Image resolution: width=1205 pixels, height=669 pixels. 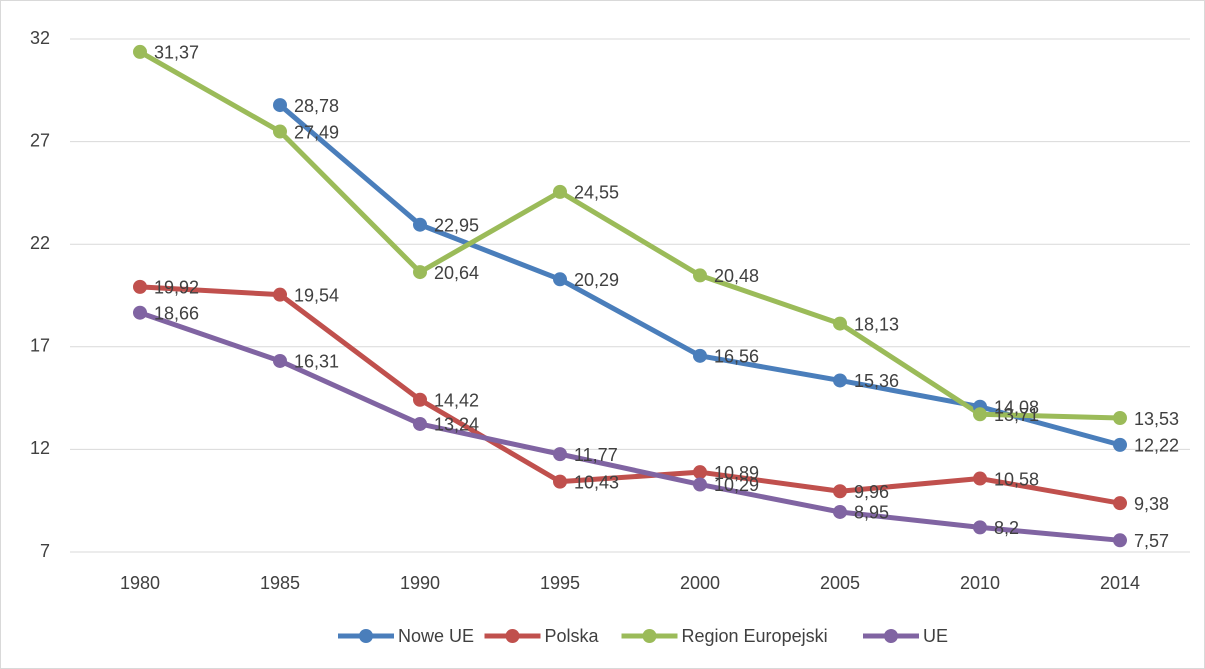 What do you see at coordinates (596, 455) in the screenshot?
I see `data-label: 11,77` at bounding box center [596, 455].